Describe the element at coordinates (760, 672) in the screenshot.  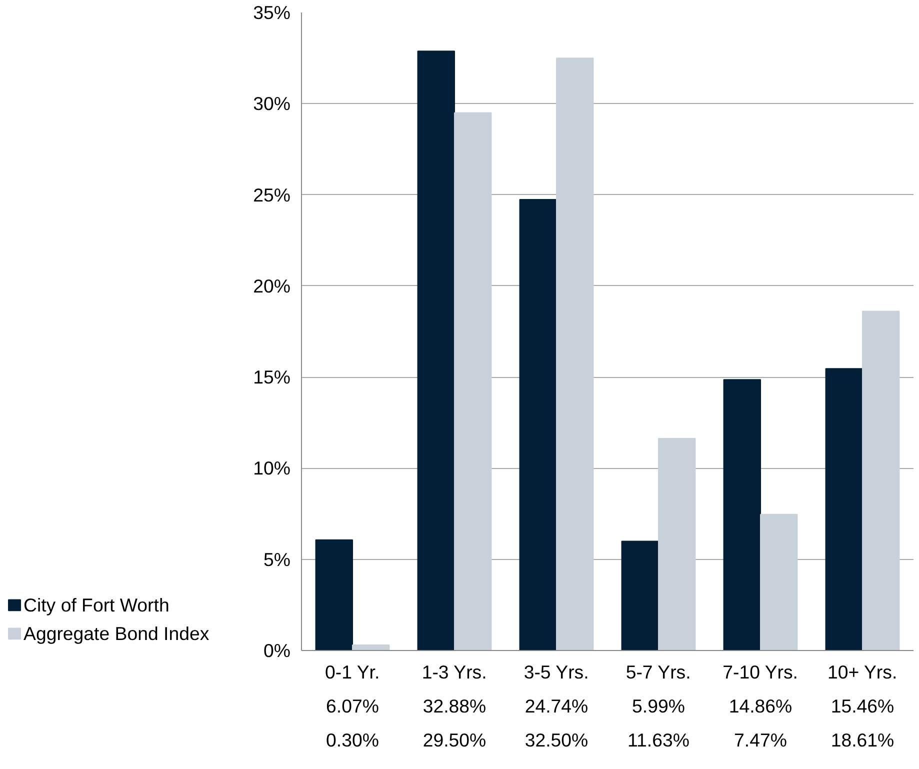
I see `x-tick-label: 7-10 Yrs.` at that location.